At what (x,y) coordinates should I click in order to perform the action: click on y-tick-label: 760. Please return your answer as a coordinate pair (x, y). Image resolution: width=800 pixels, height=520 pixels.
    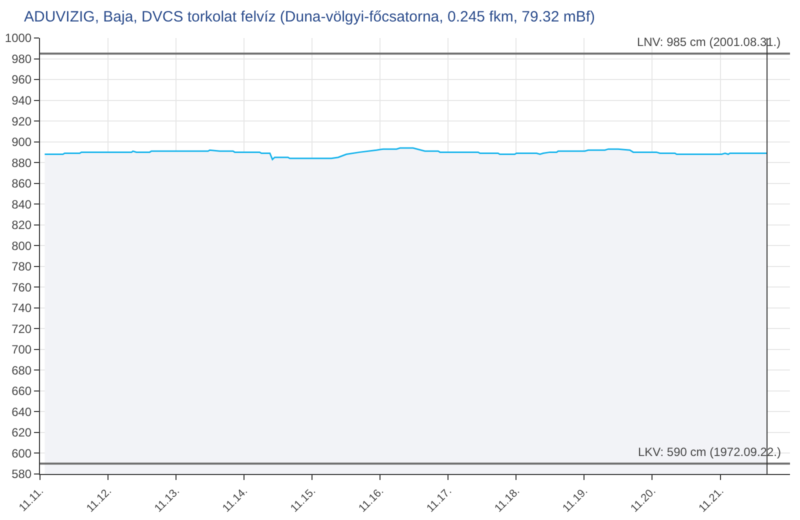
    Looking at the image, I should click on (22, 287).